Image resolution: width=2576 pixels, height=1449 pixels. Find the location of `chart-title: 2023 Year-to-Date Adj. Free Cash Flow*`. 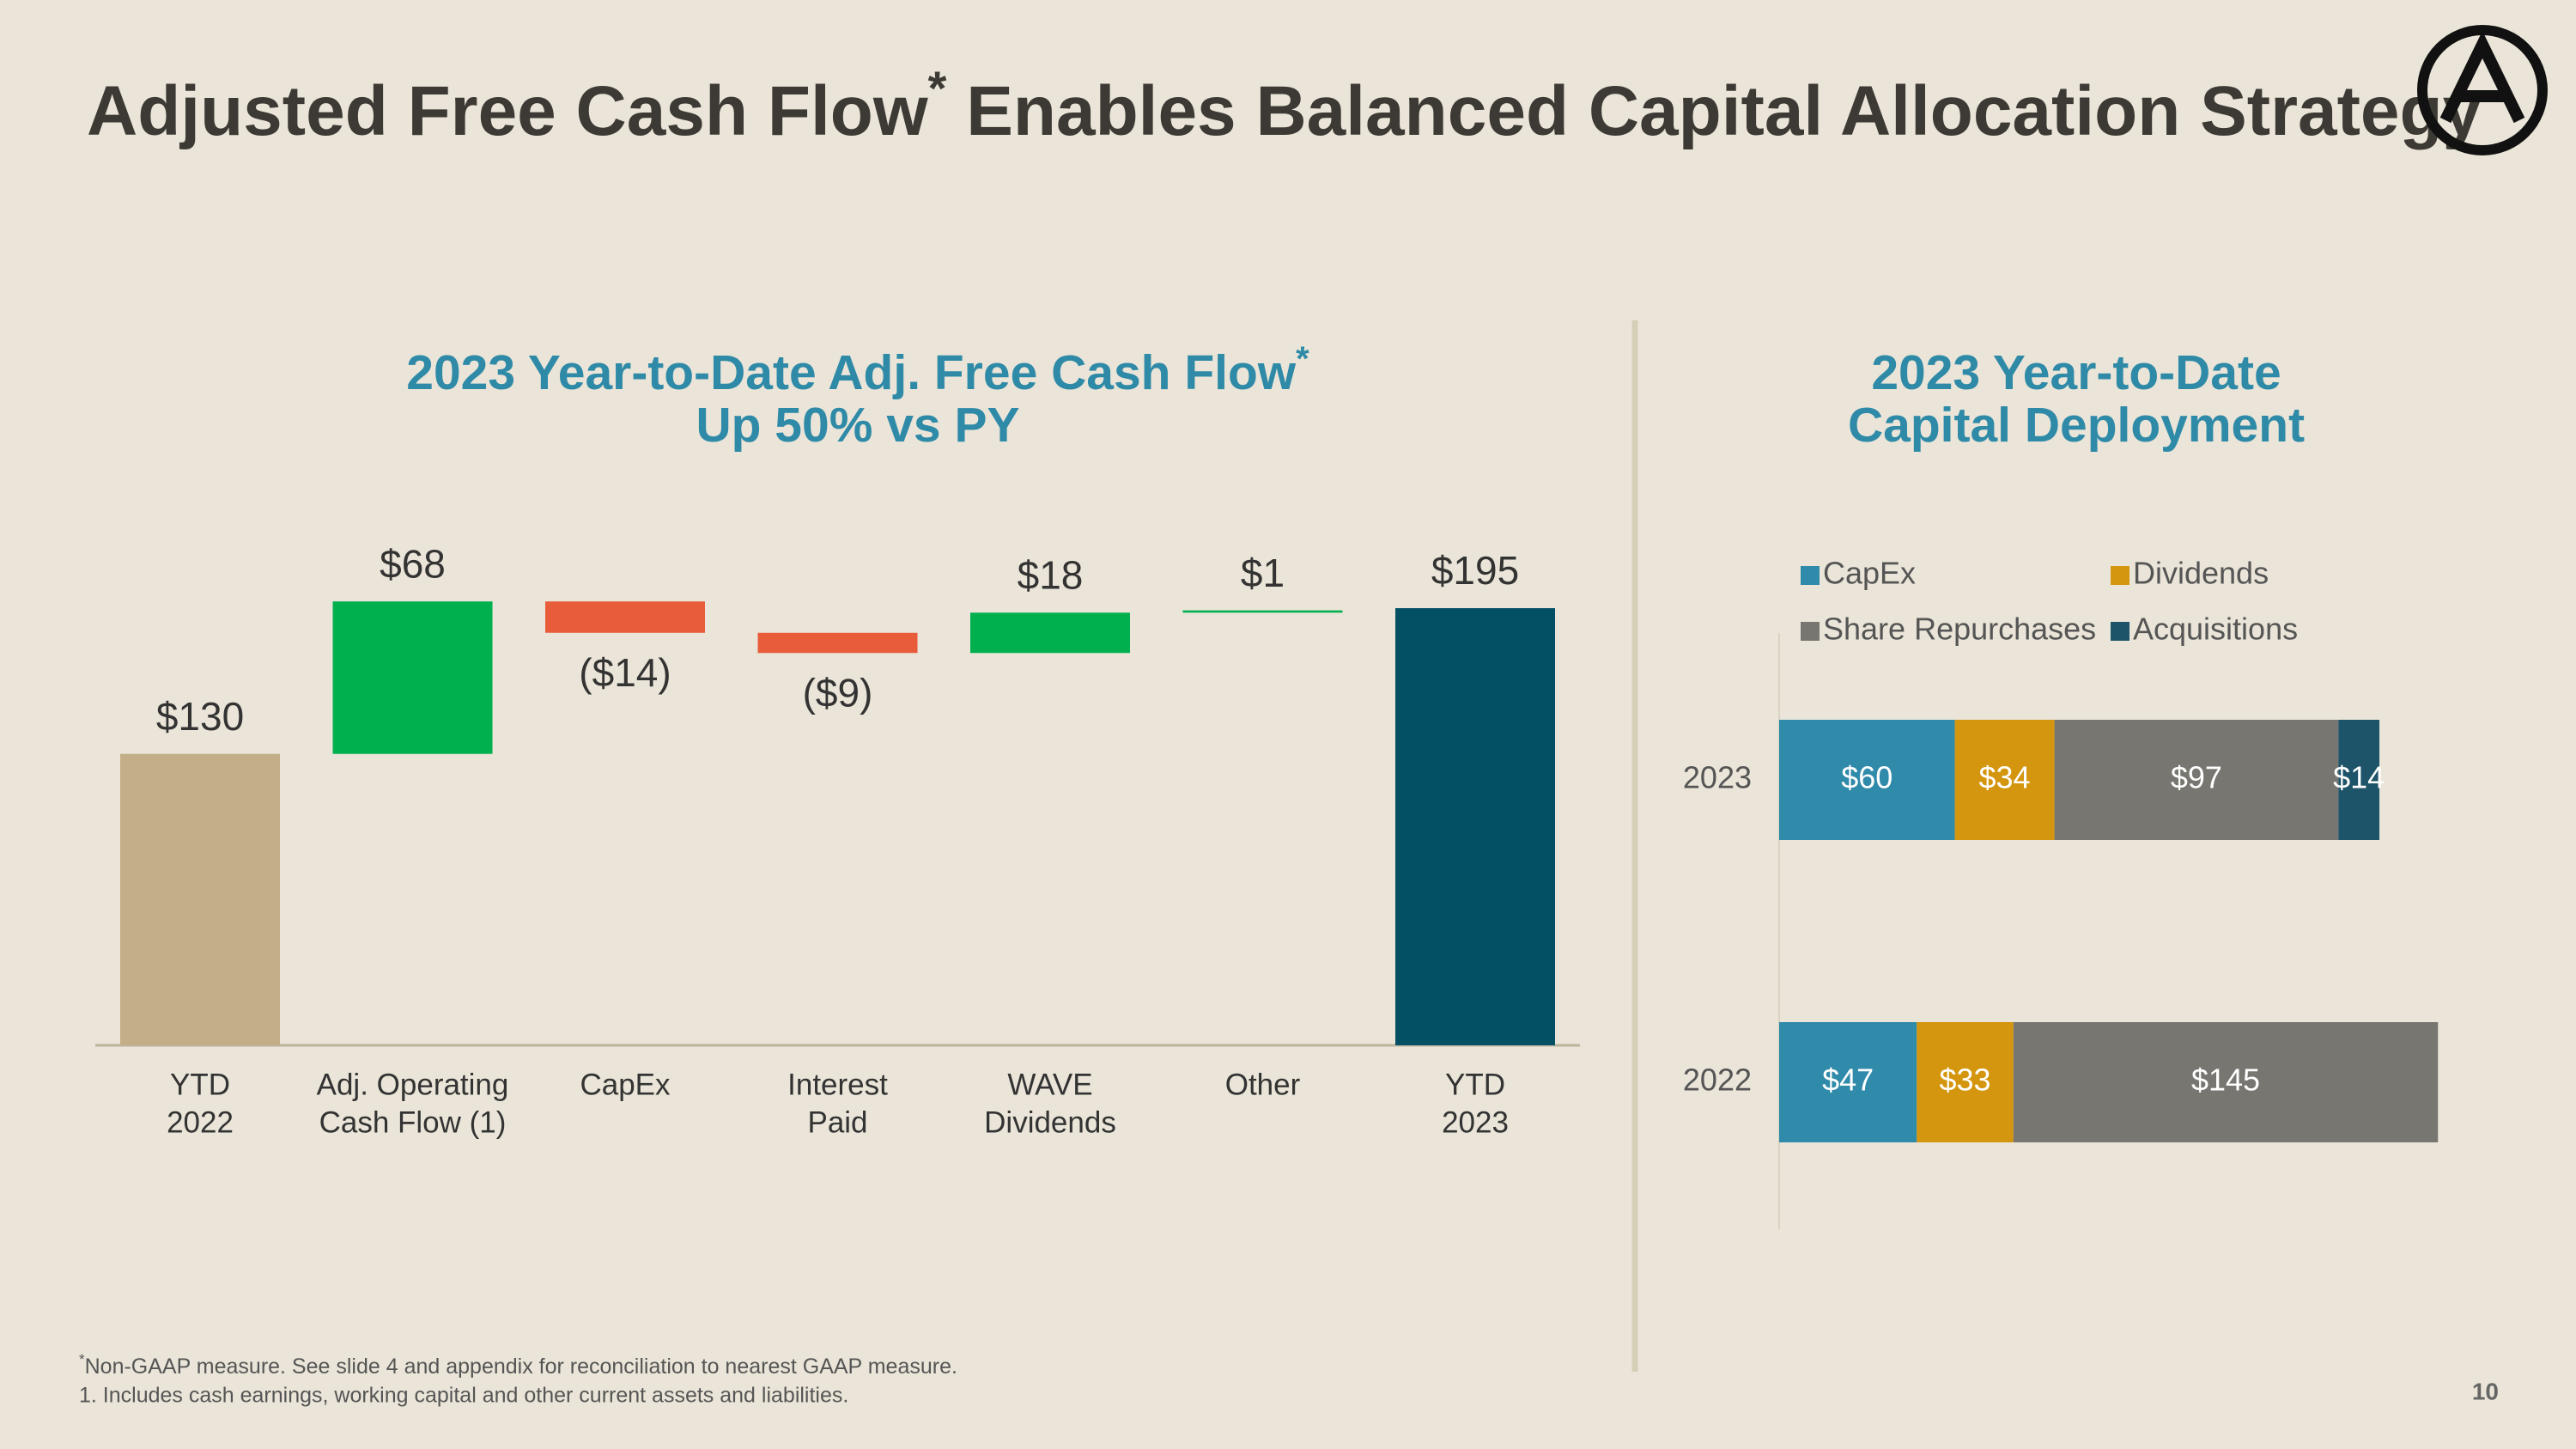

chart-title: 2023 Year-to-Date Adj. Free Cash Flow* is located at coordinates (857, 370).